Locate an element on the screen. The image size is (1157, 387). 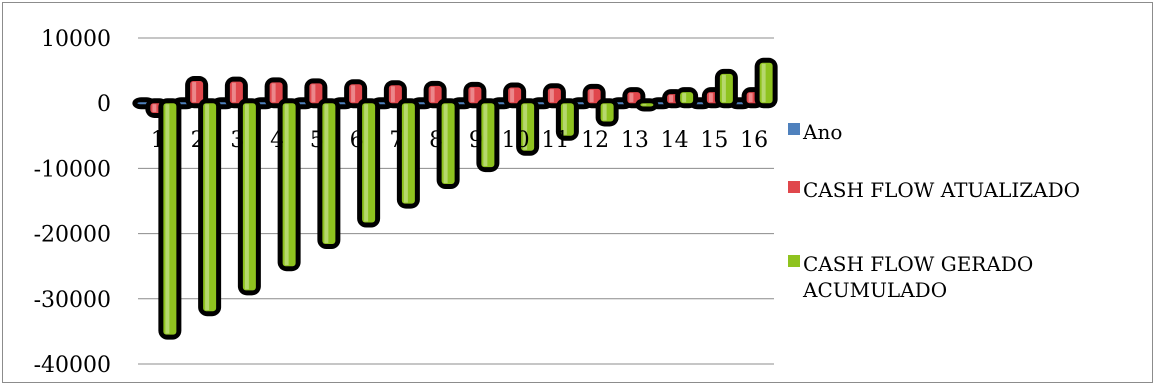
legend-item: CASH FLOW ATUALIZADO is located at coordinates (934, 190).